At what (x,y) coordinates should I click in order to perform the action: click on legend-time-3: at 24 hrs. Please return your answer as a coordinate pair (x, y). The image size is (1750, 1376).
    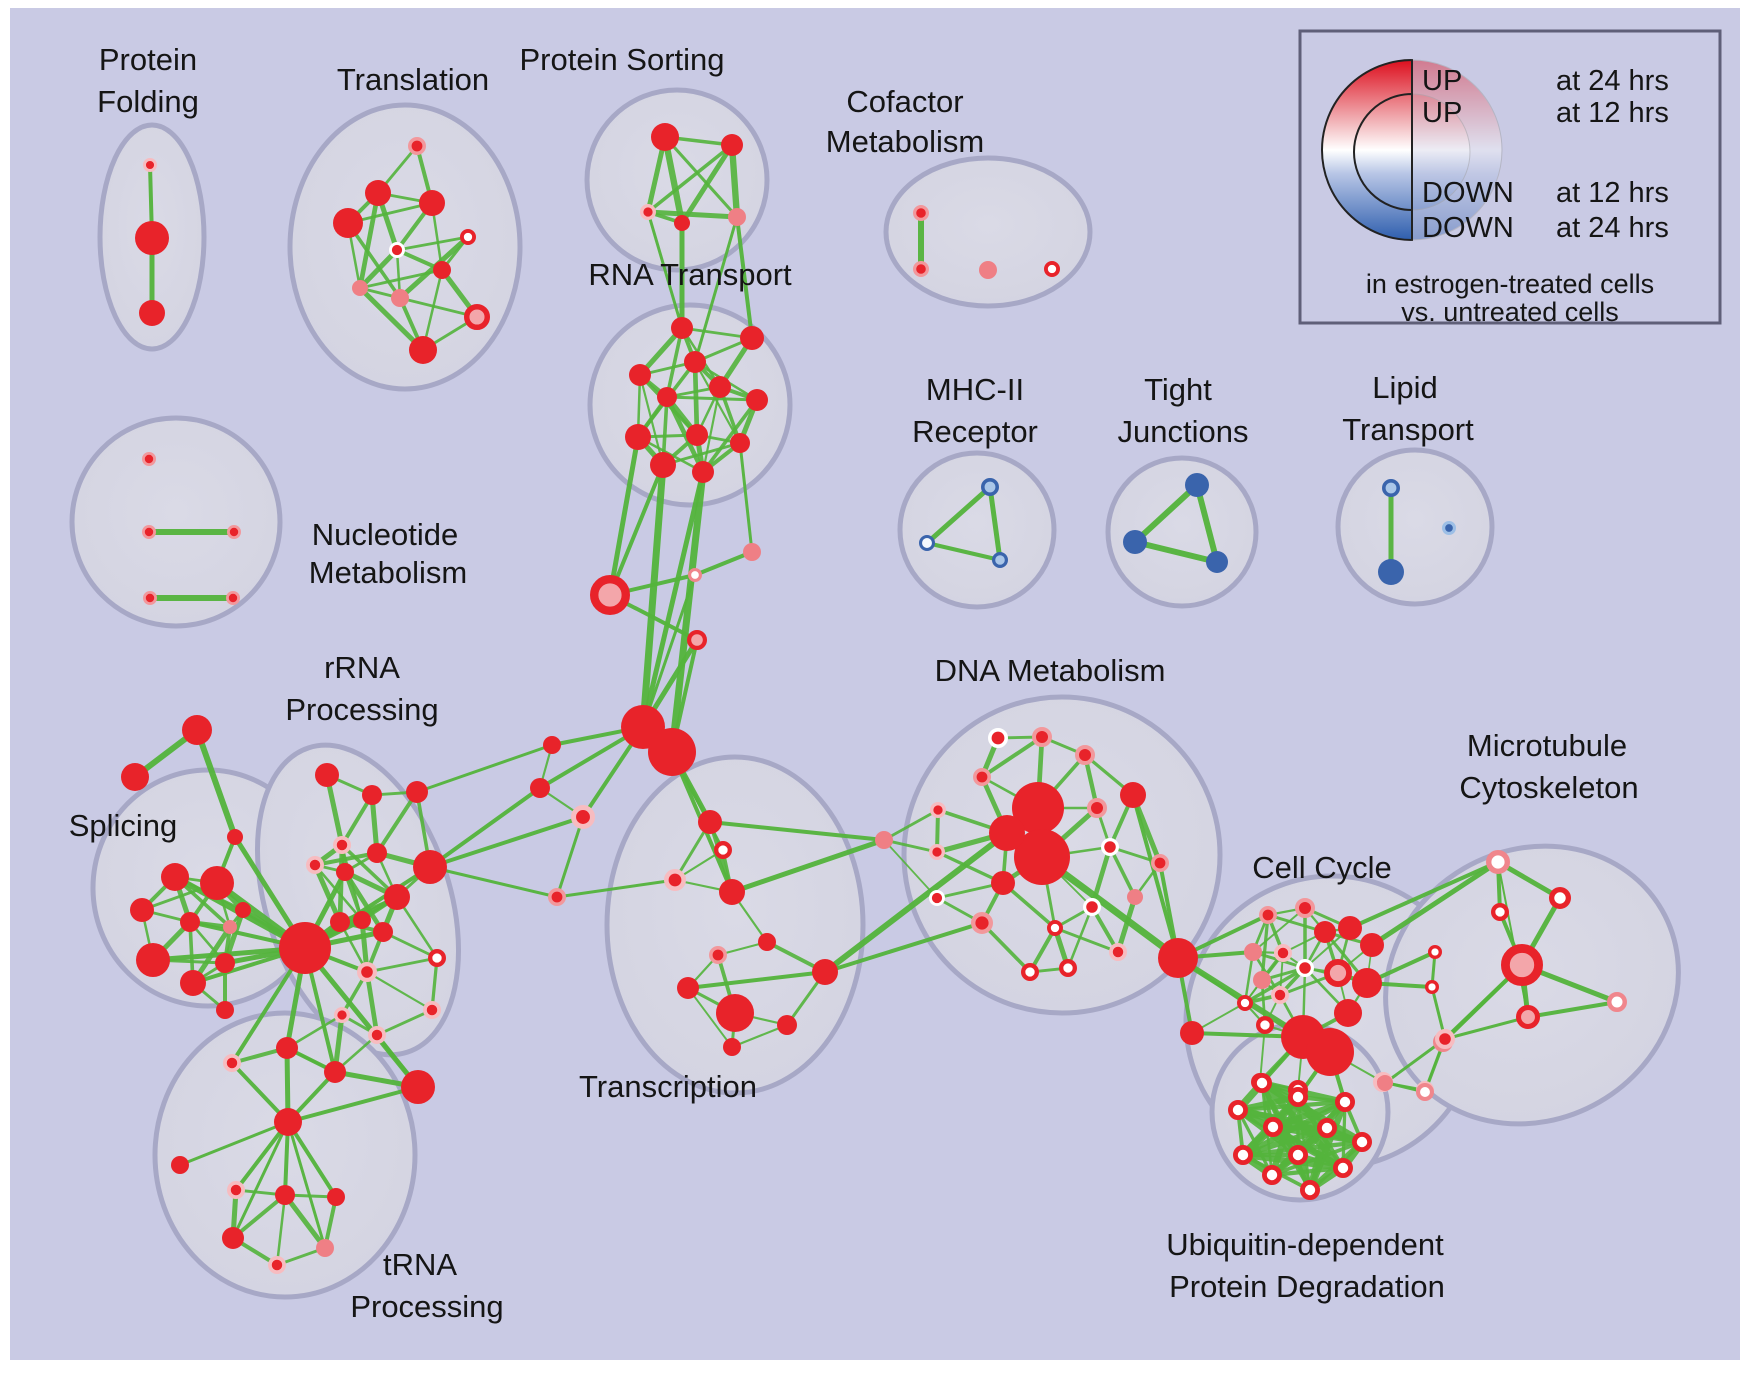
    Looking at the image, I should click on (1612, 228).